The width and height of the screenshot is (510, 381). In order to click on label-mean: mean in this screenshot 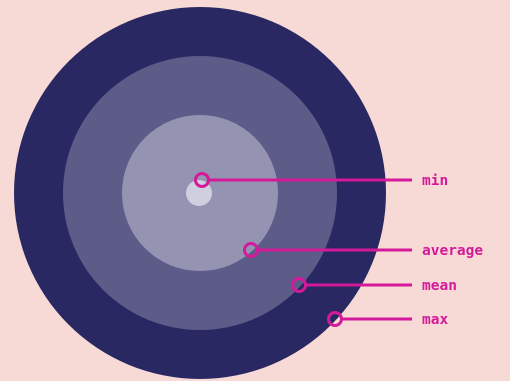, I will do `click(439, 286)`.